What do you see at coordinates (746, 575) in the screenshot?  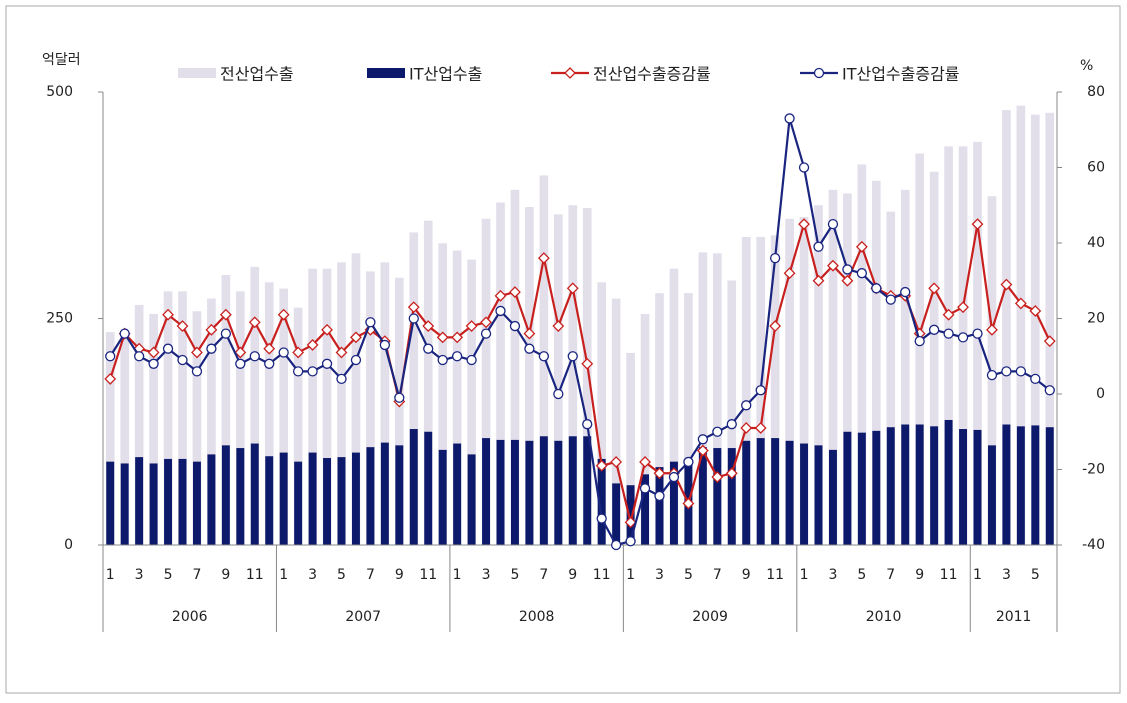 I see `x-tick-label: 9` at bounding box center [746, 575].